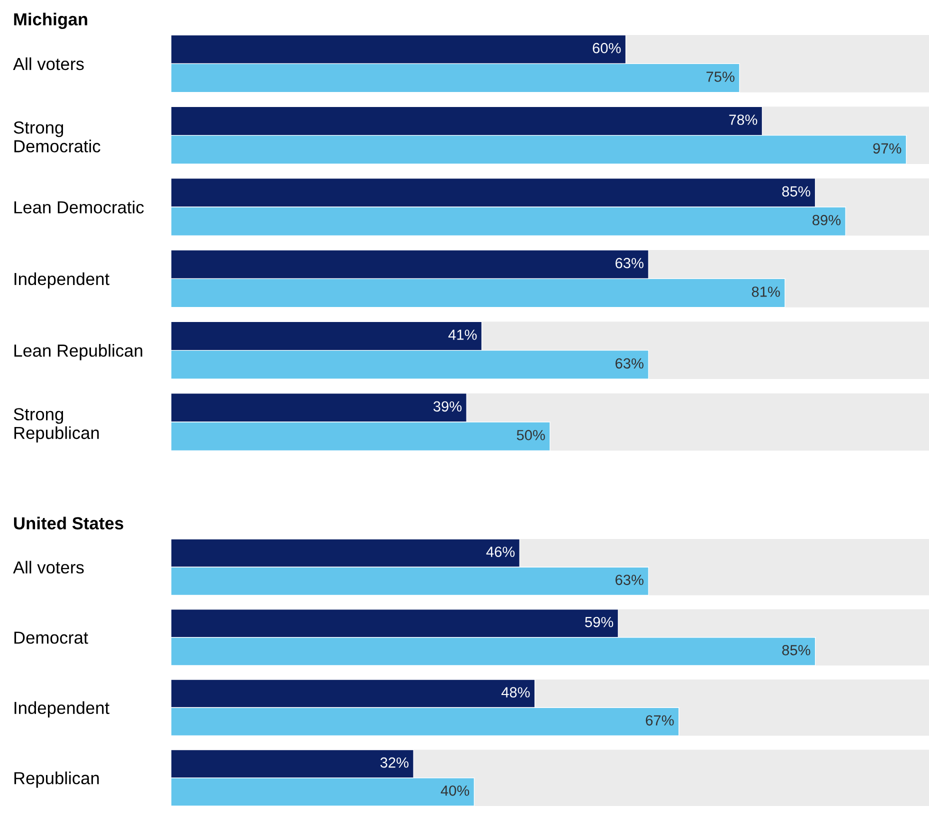  I want to click on data-label: 48%, so click(515, 692).